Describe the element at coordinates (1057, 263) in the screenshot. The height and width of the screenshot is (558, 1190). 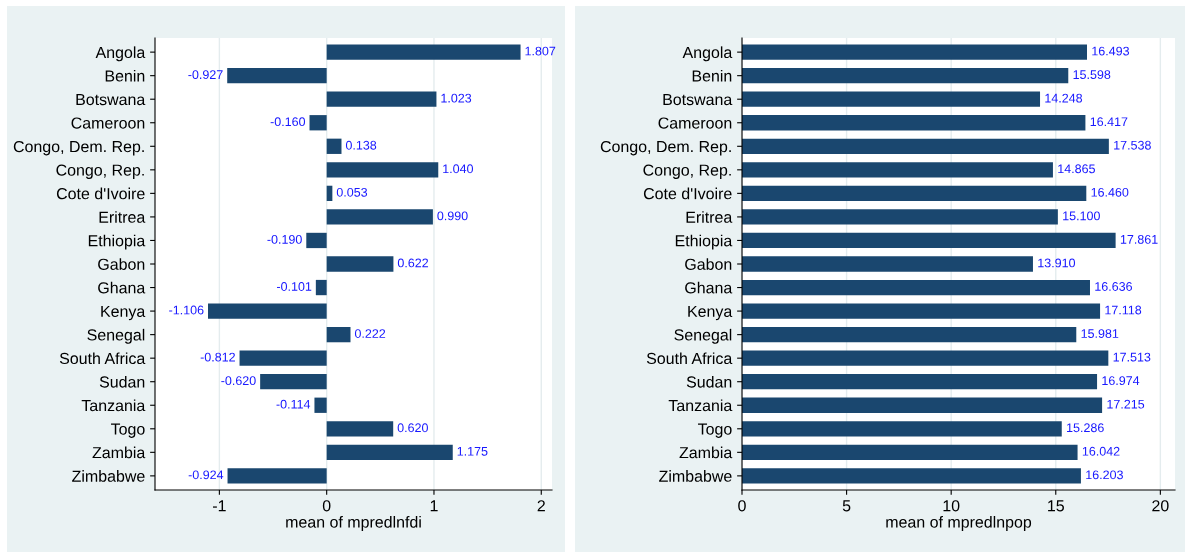
I see `data-label: 13.910` at that location.